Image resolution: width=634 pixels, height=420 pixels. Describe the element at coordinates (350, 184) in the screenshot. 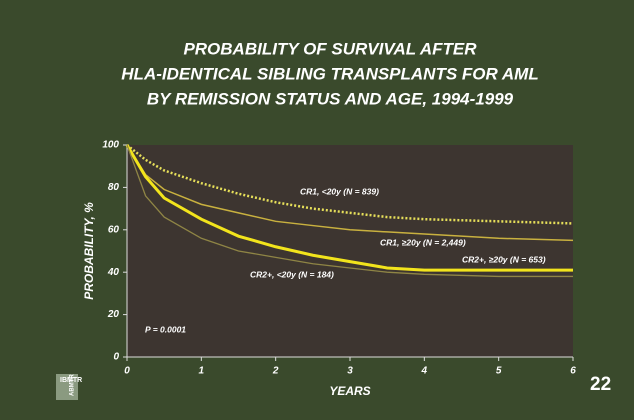

I see `survival-curve` at that location.